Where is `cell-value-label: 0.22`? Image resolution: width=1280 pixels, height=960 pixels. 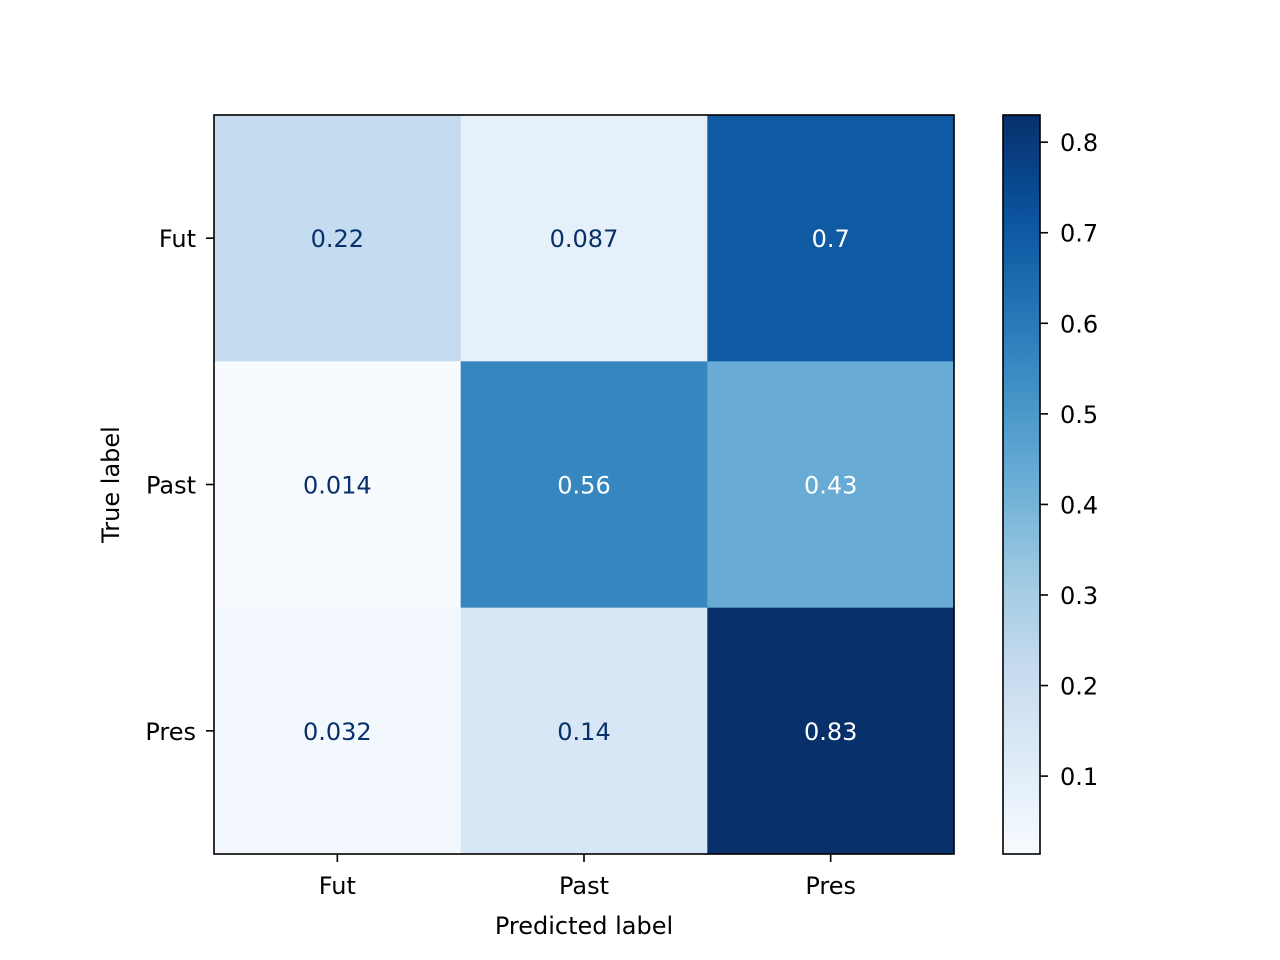
cell-value-label: 0.22 is located at coordinates (337, 239).